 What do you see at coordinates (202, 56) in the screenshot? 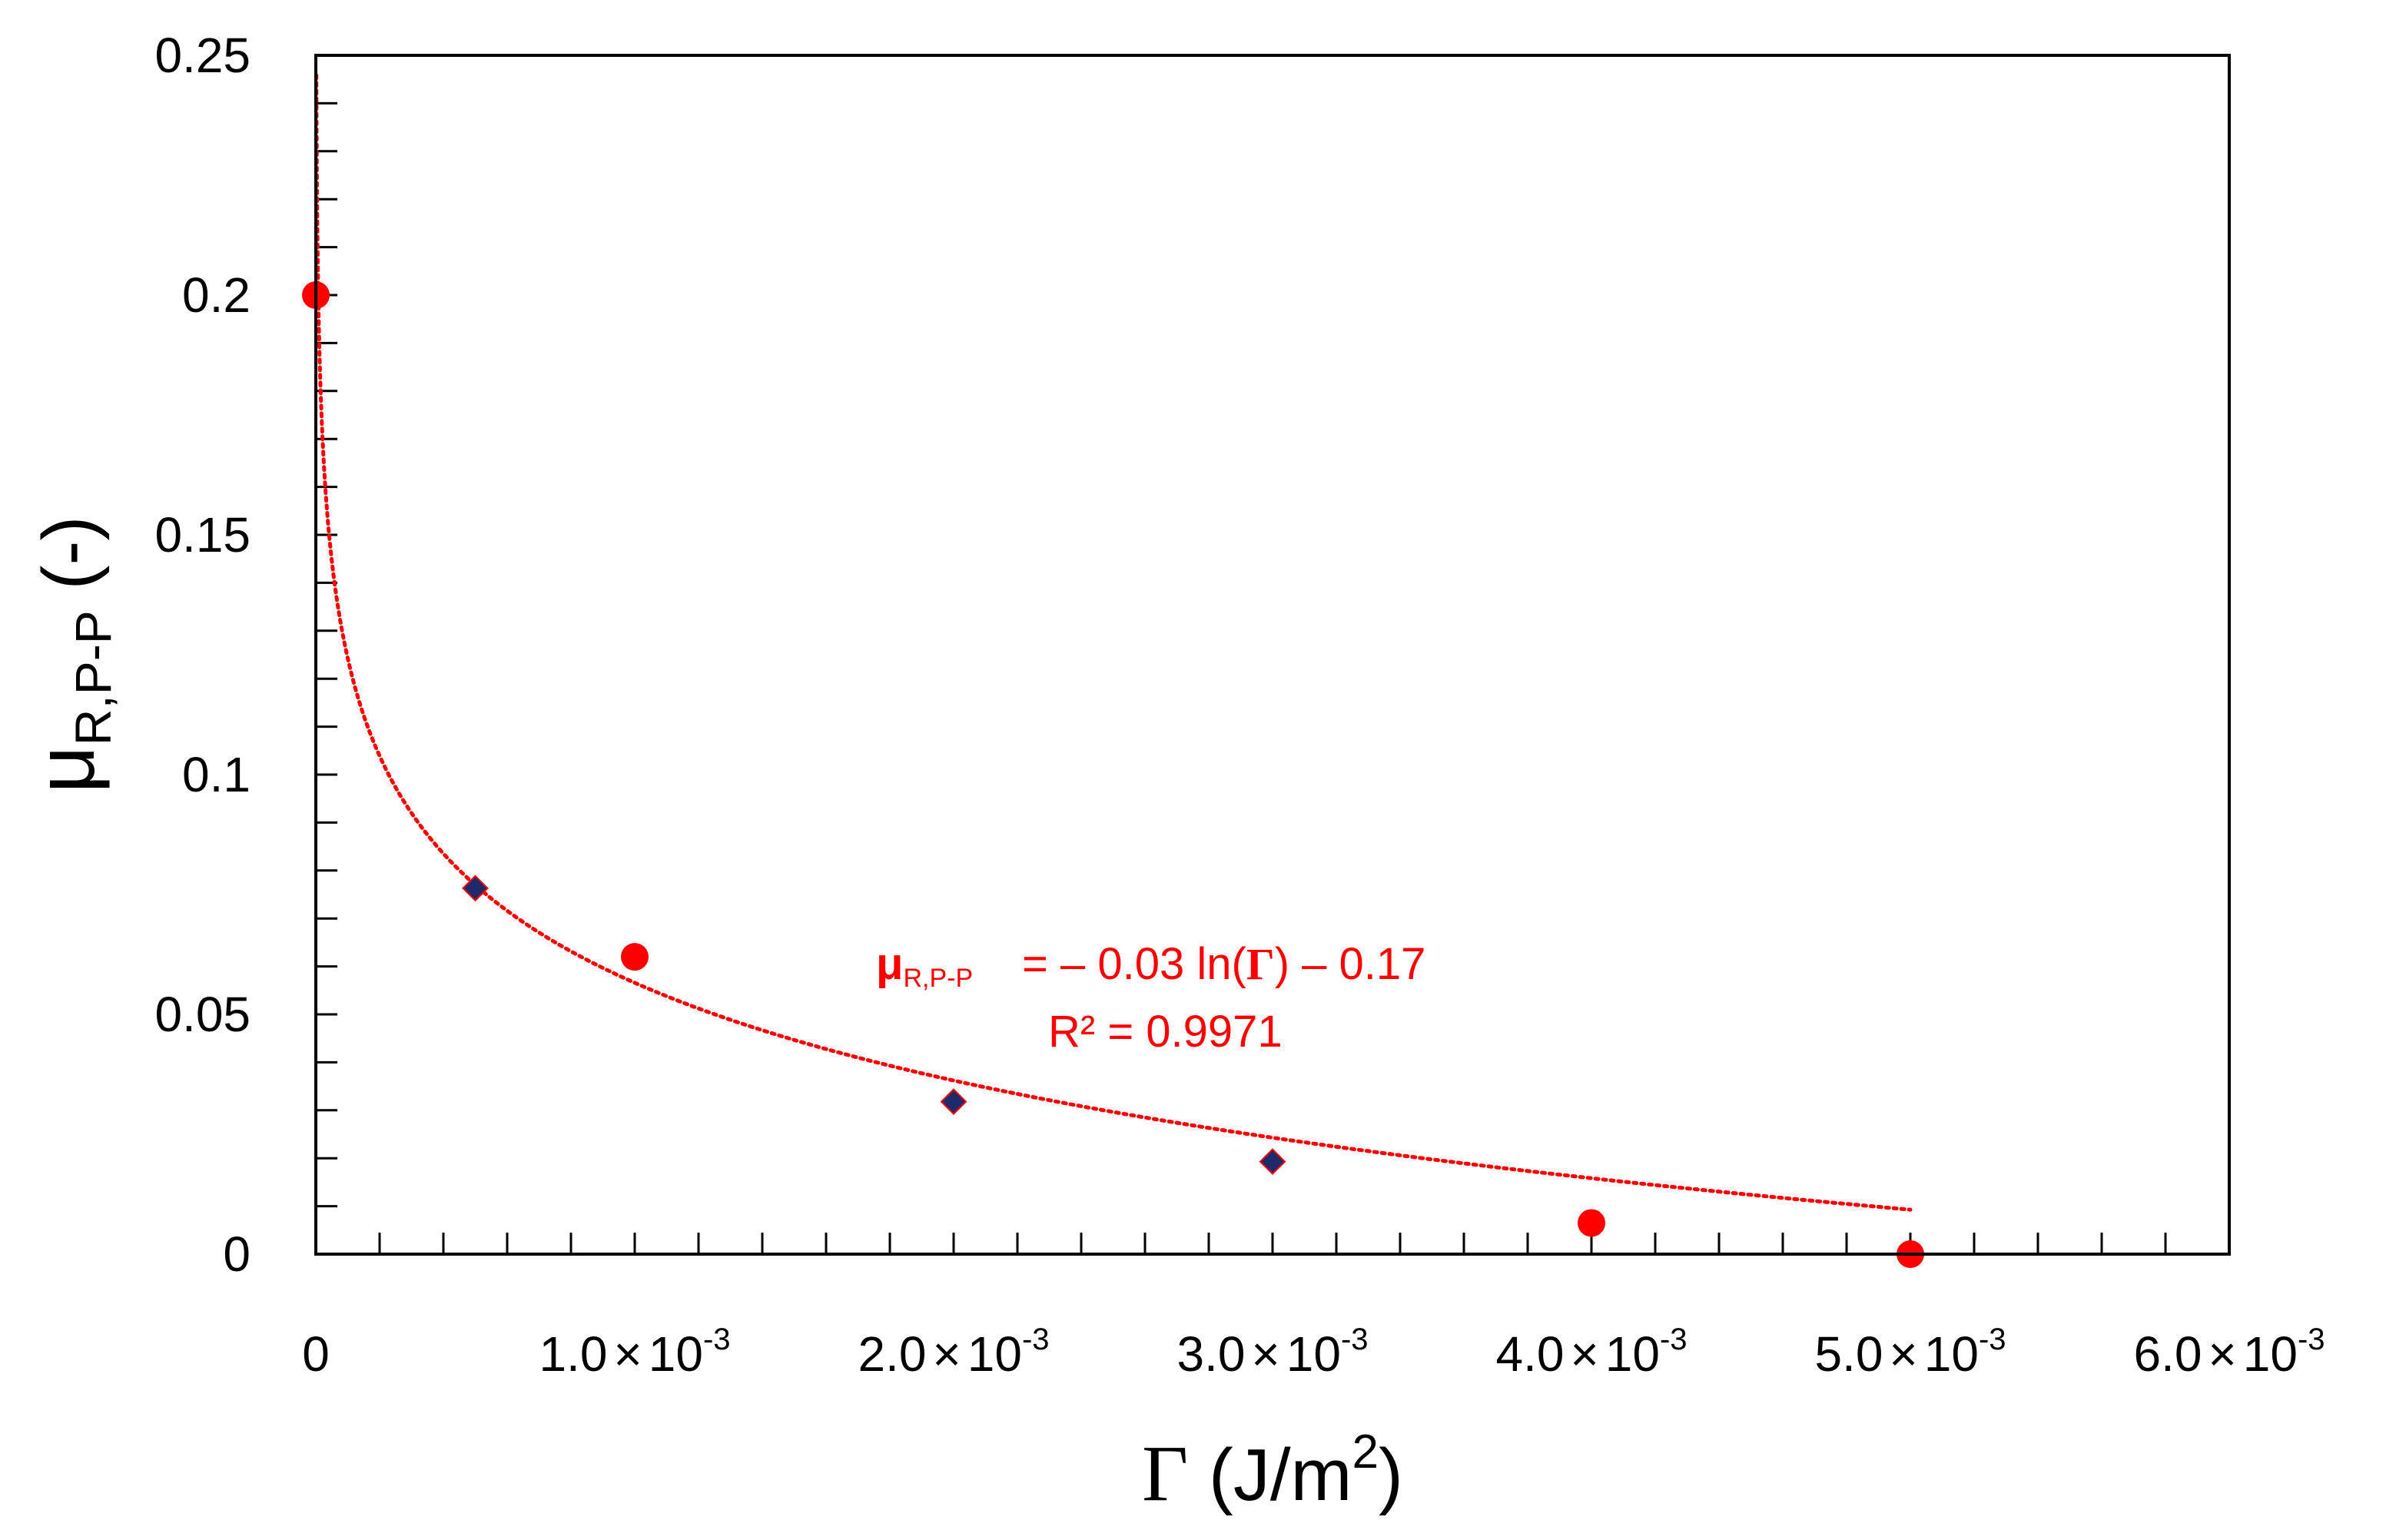
I see `y-tick-label: 0.25` at bounding box center [202, 56].